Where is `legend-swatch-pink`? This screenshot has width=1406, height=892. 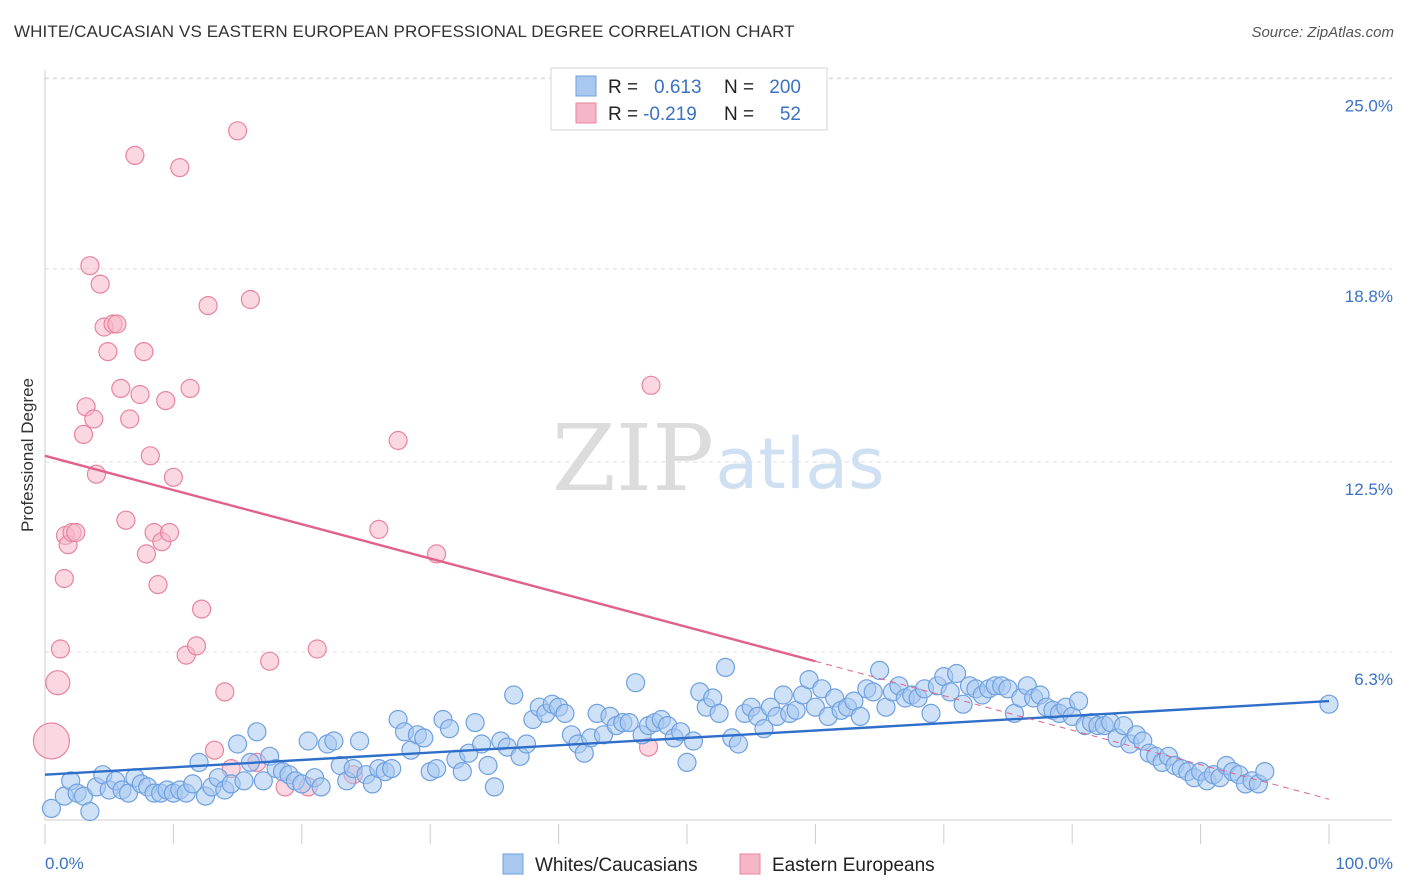 legend-swatch-pink is located at coordinates (586, 113).